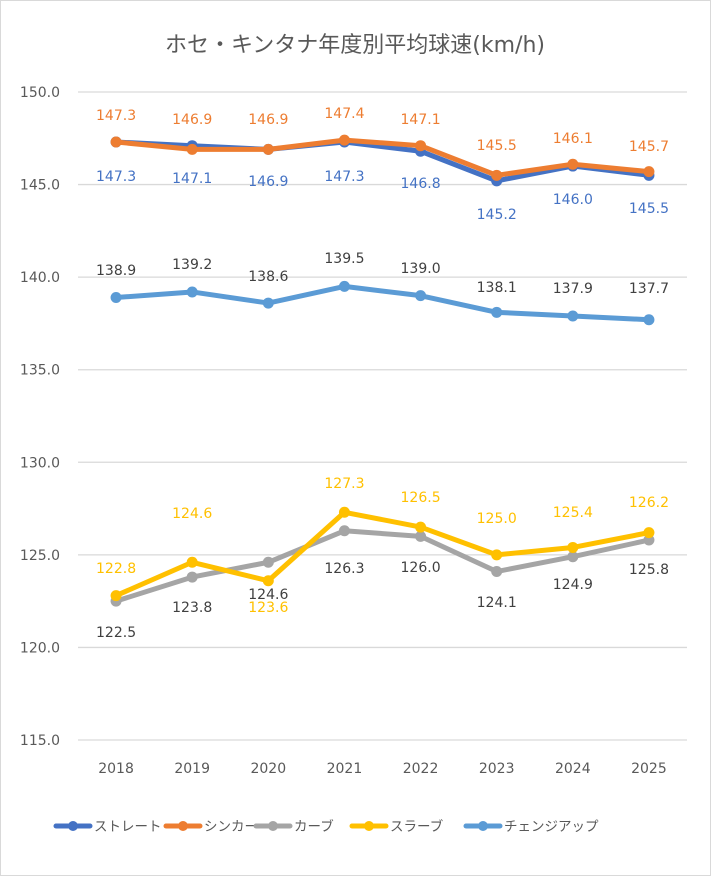 Image resolution: width=711 pixels, height=876 pixels. Describe the element at coordinates (344, 259) in the screenshot. I see `data-label: 139.5` at that location.